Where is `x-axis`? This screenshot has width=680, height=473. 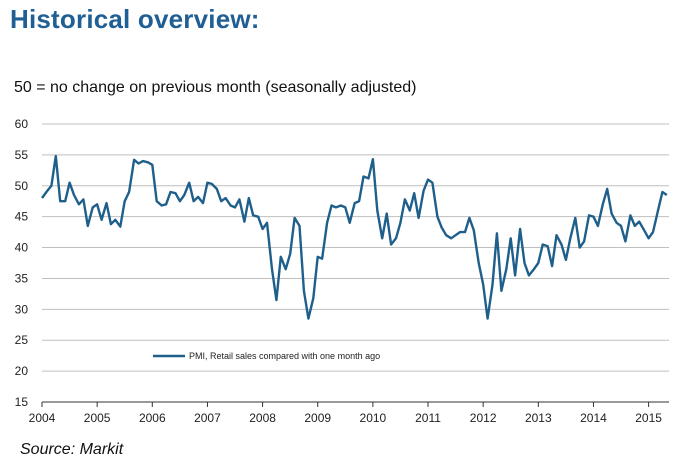 x-axis is located at coordinates (355, 404).